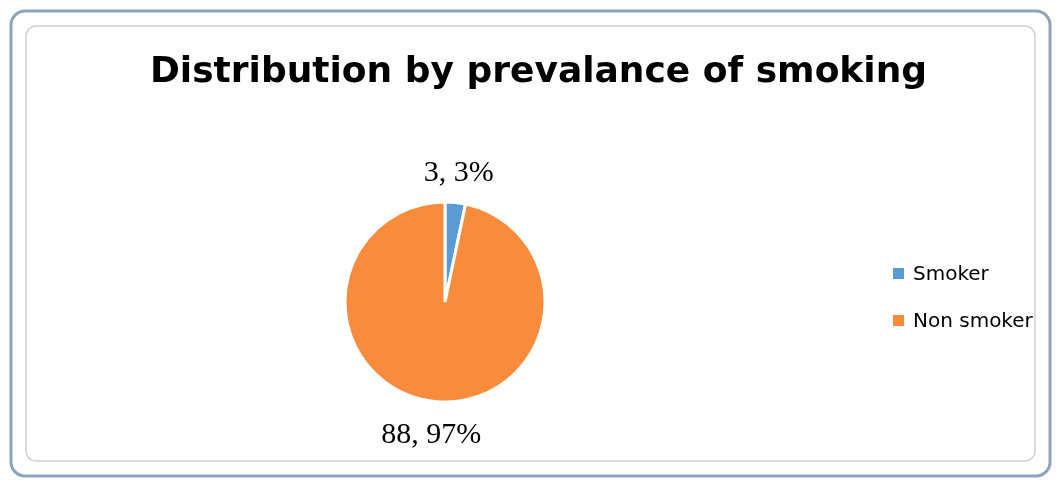  What do you see at coordinates (431, 433) in the screenshot?
I see `data-label: 88, 97%` at bounding box center [431, 433].